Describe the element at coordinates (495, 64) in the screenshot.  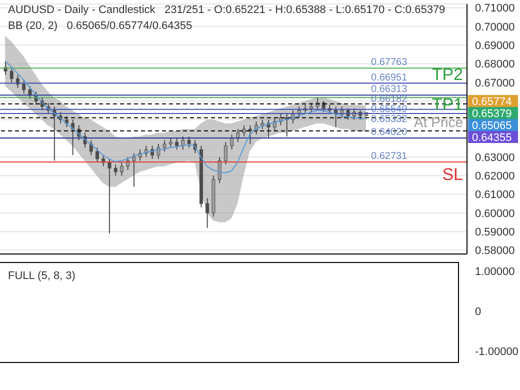
I see `y-tick-label: 0.68000` at that location.